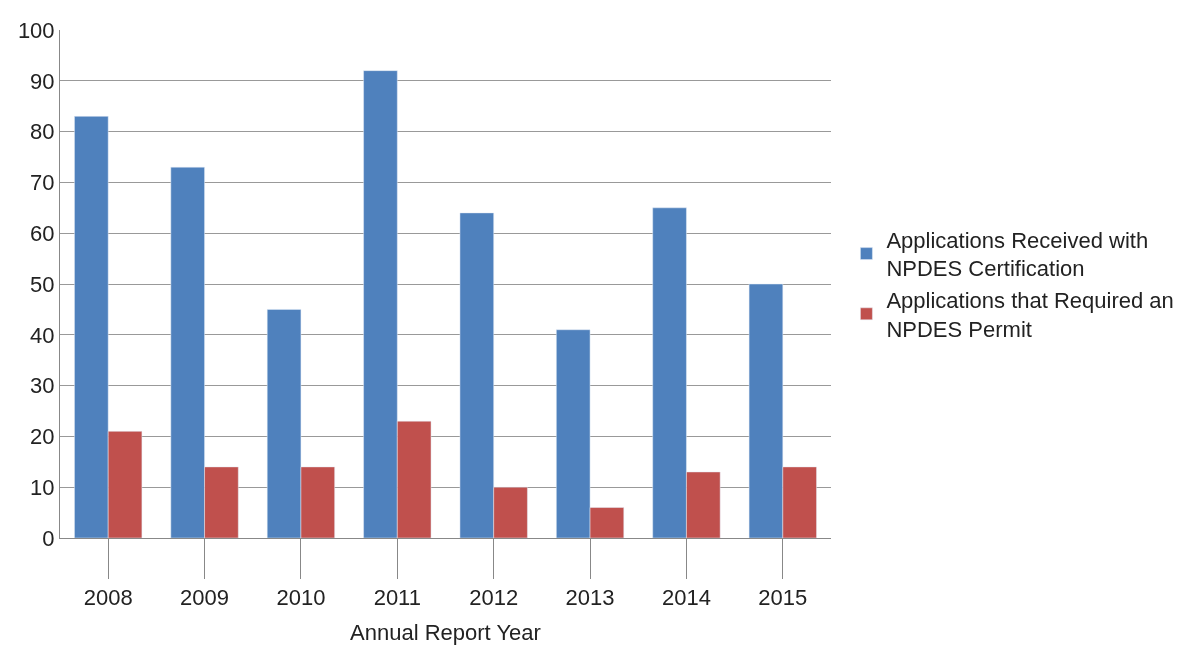  Describe the element at coordinates (205, 598) in the screenshot. I see `x-tick-label: 2009` at that location.